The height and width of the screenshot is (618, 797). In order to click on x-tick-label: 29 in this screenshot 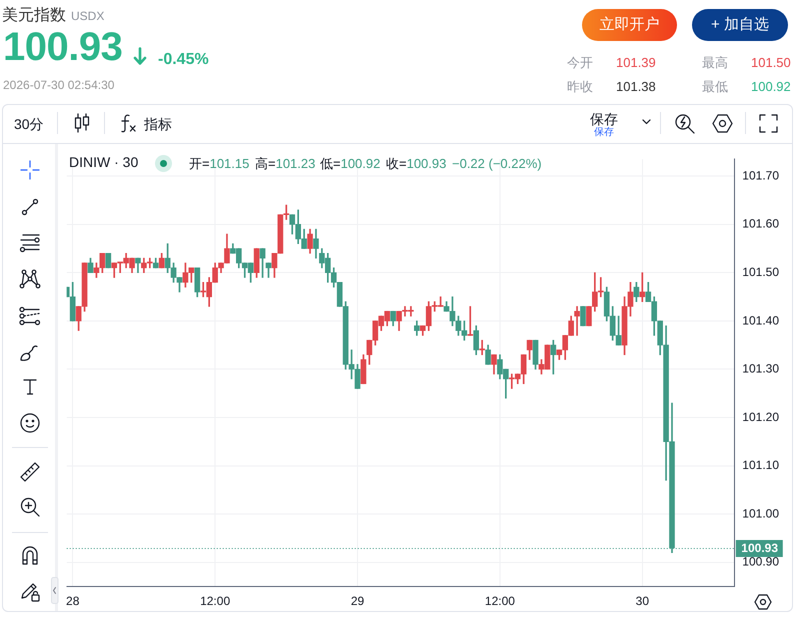, I will do `click(357, 601)`.